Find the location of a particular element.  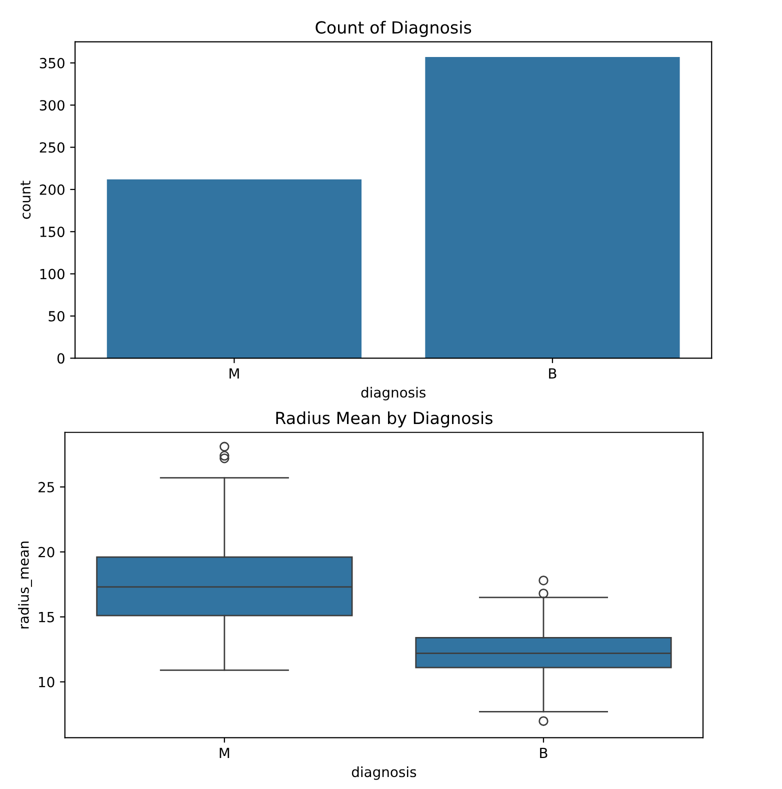

y-axis-title: count is located at coordinates (25, 199).